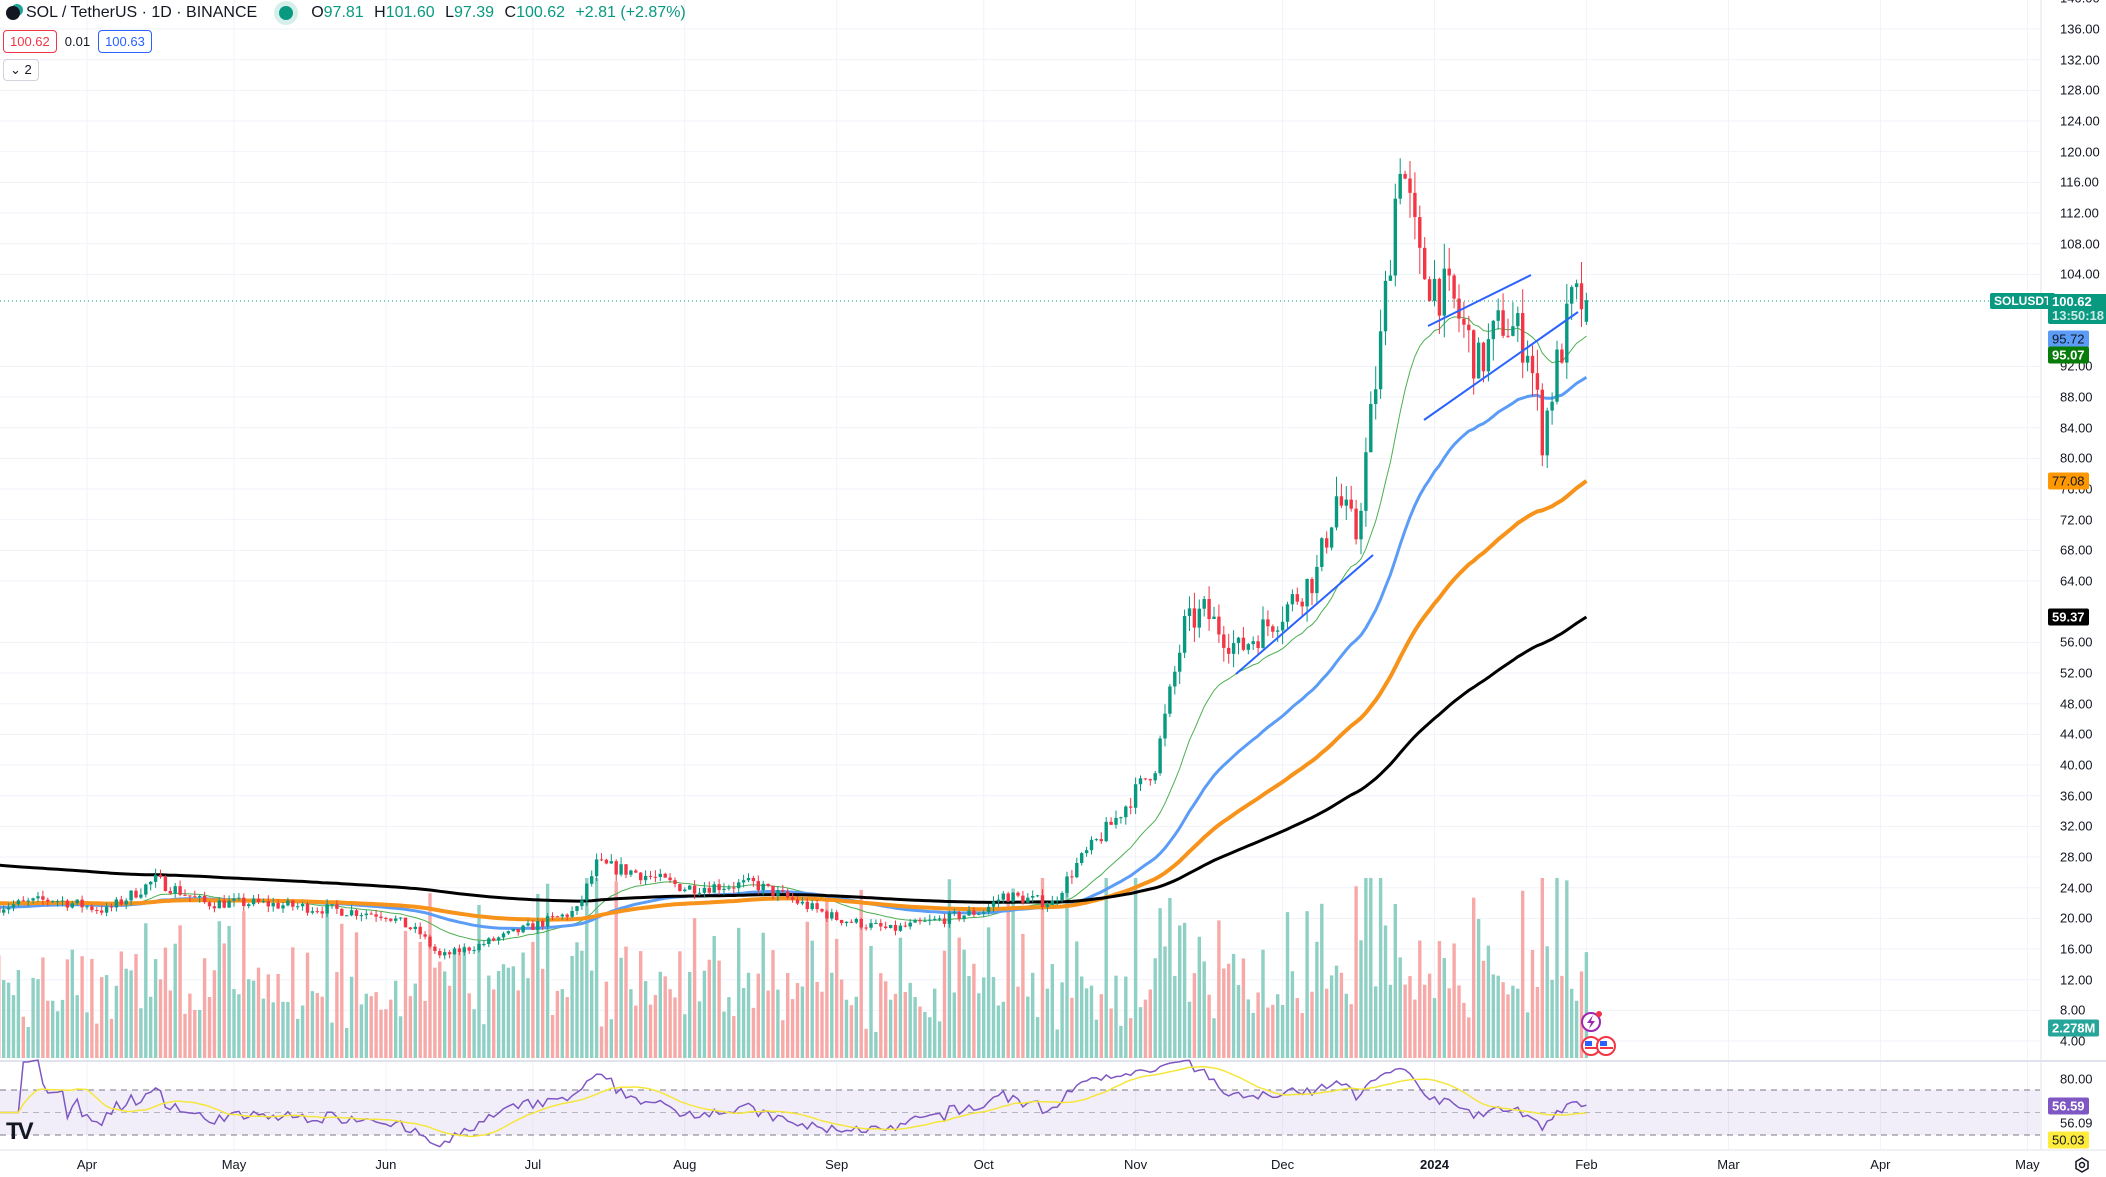  I want to click on price-tick: 120.00, so click(2080, 152).